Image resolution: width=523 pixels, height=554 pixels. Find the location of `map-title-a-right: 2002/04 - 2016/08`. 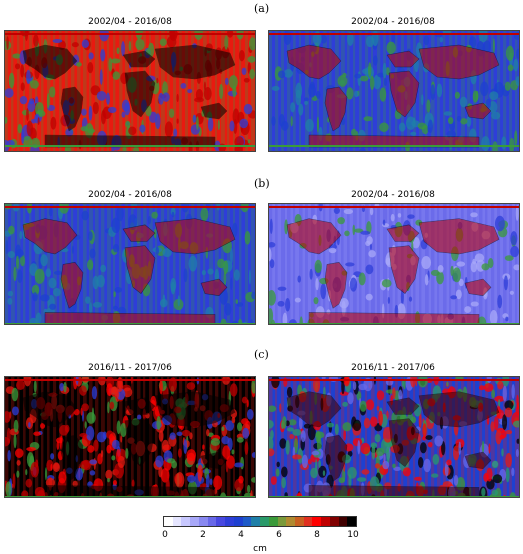

map-title-a-right: 2002/04 - 2016/08 is located at coordinates (393, 22).